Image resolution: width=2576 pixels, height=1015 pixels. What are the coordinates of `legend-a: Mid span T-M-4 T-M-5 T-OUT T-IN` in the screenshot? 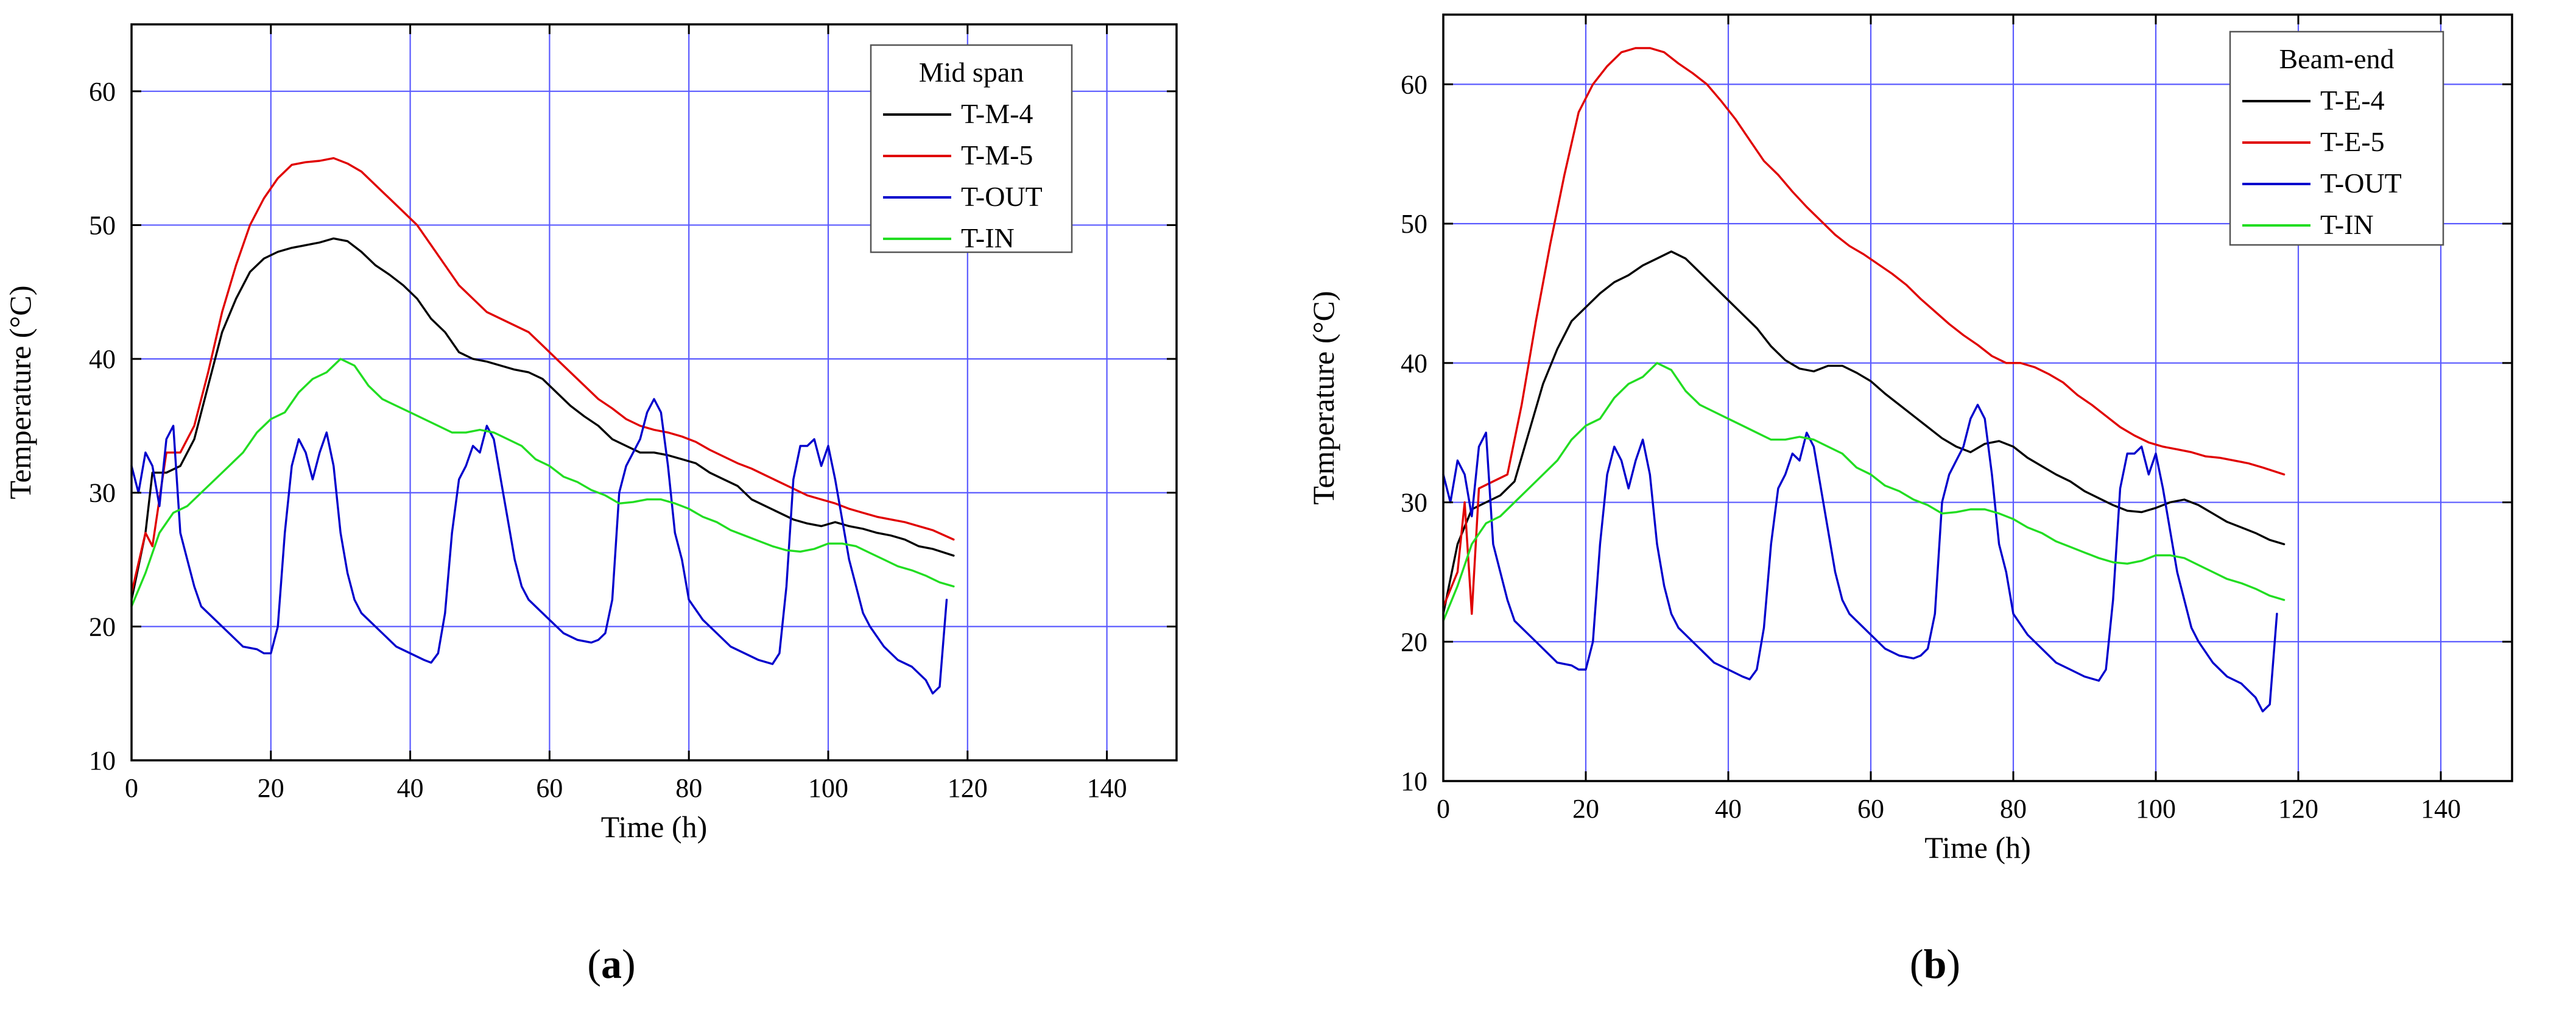 It's located at (971, 148).